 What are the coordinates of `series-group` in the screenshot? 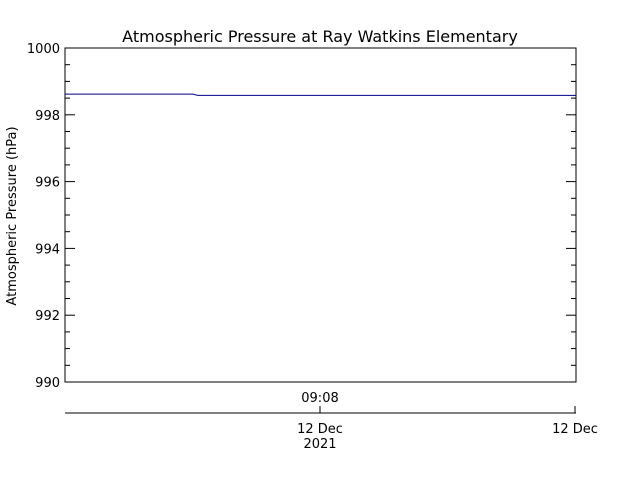 It's located at (320, 94).